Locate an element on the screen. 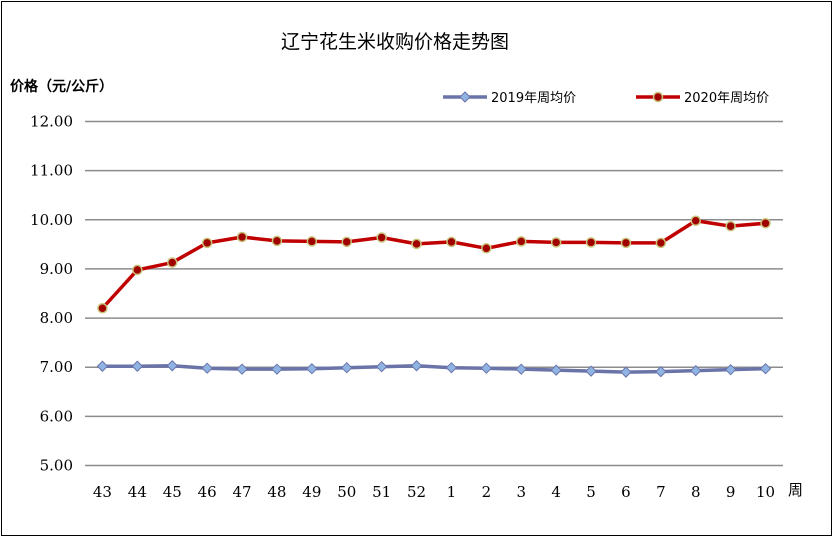 The width and height of the screenshot is (835, 539). y-tick-label: 9.00 is located at coordinates (56, 269).